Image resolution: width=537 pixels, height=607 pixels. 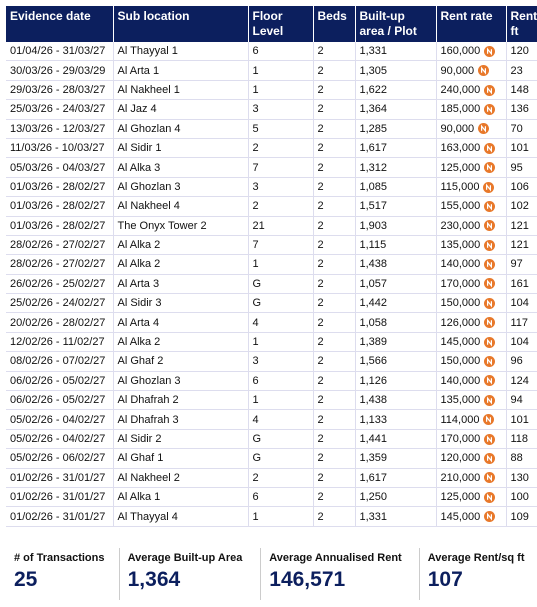 What do you see at coordinates (521, 458) in the screenshot?
I see `table-cell: 88` at bounding box center [521, 458].